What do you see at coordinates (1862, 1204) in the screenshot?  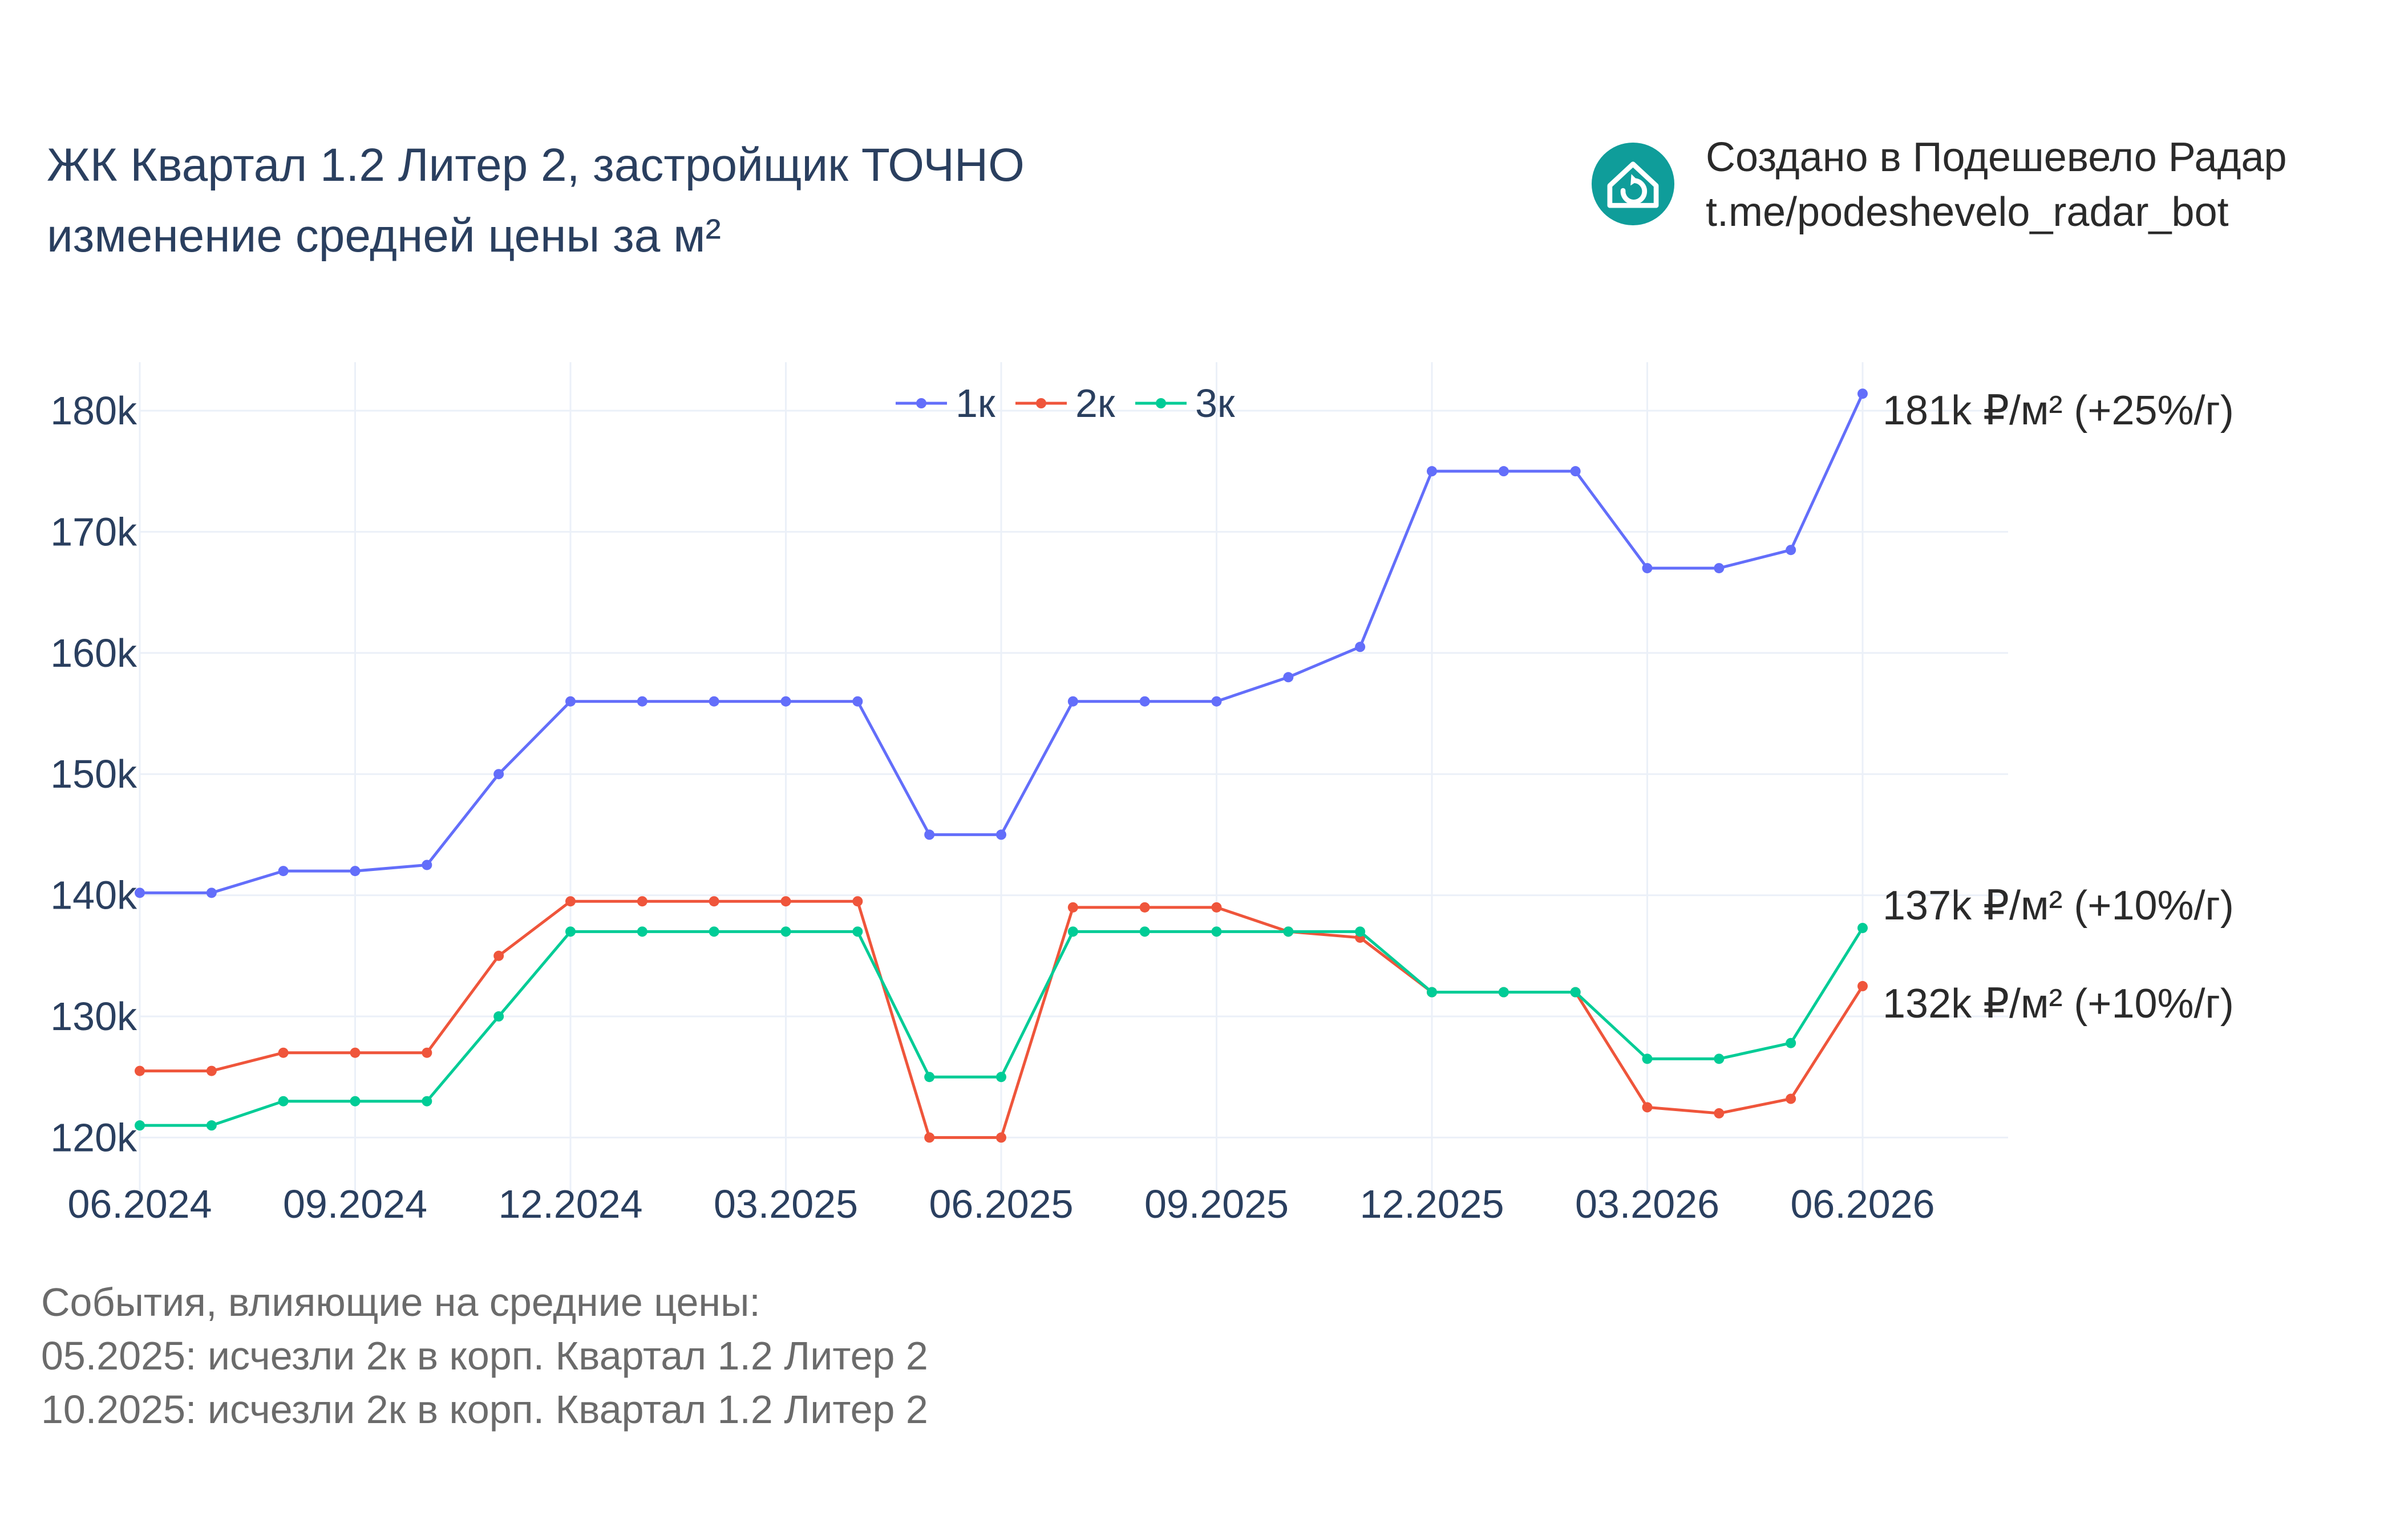 I see `x-tick-label: 06.2026` at bounding box center [1862, 1204].